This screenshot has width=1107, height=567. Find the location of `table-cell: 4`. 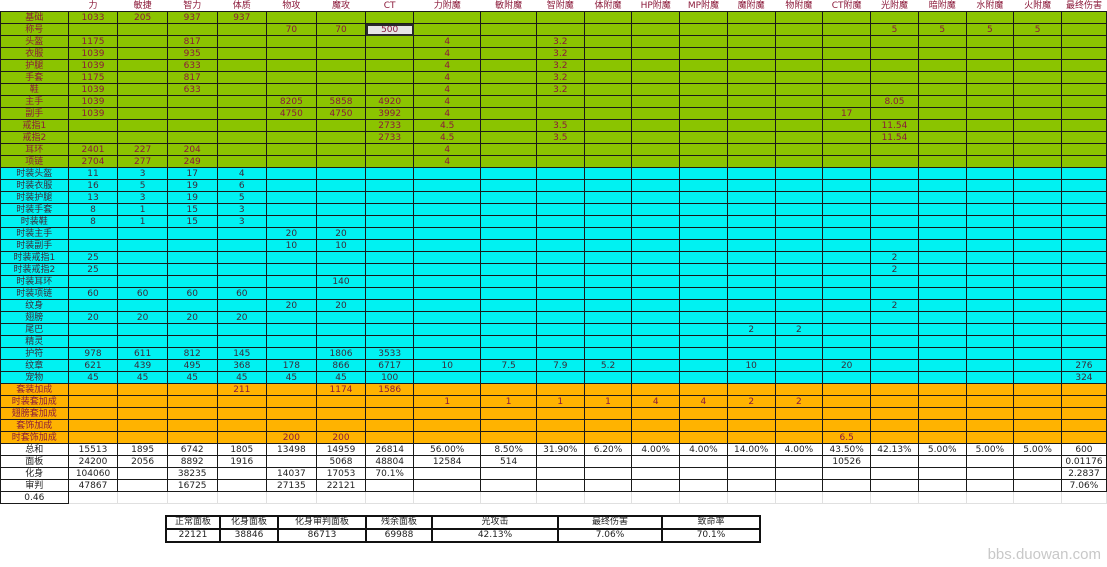

table-cell: 4 is located at coordinates (447, 65).